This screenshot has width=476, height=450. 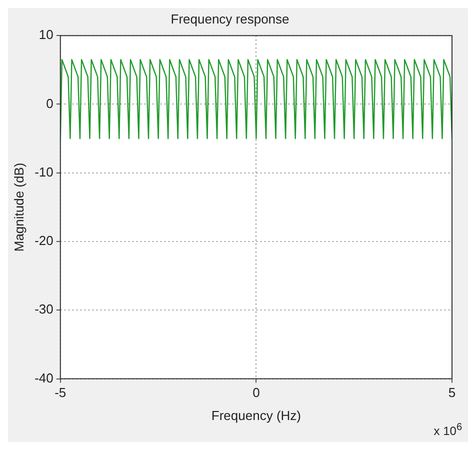 I want to click on y-tick-label: 0, so click(x=50, y=103).